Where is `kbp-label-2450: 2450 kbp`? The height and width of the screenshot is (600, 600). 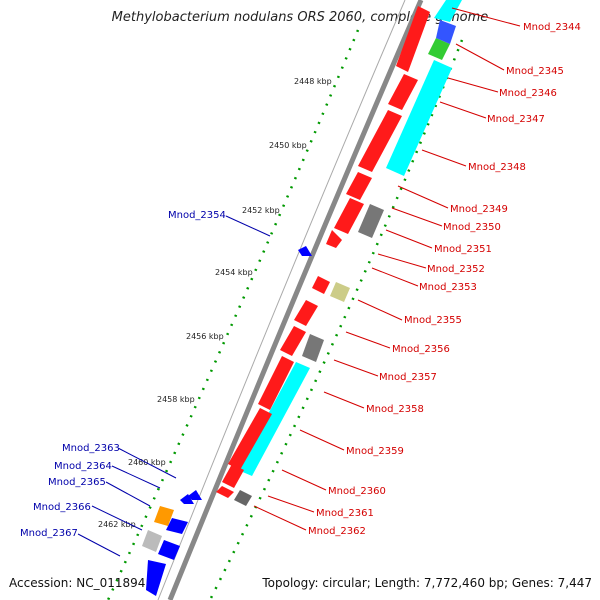 kbp-label-2450: 2450 kbp is located at coordinates (288, 145).